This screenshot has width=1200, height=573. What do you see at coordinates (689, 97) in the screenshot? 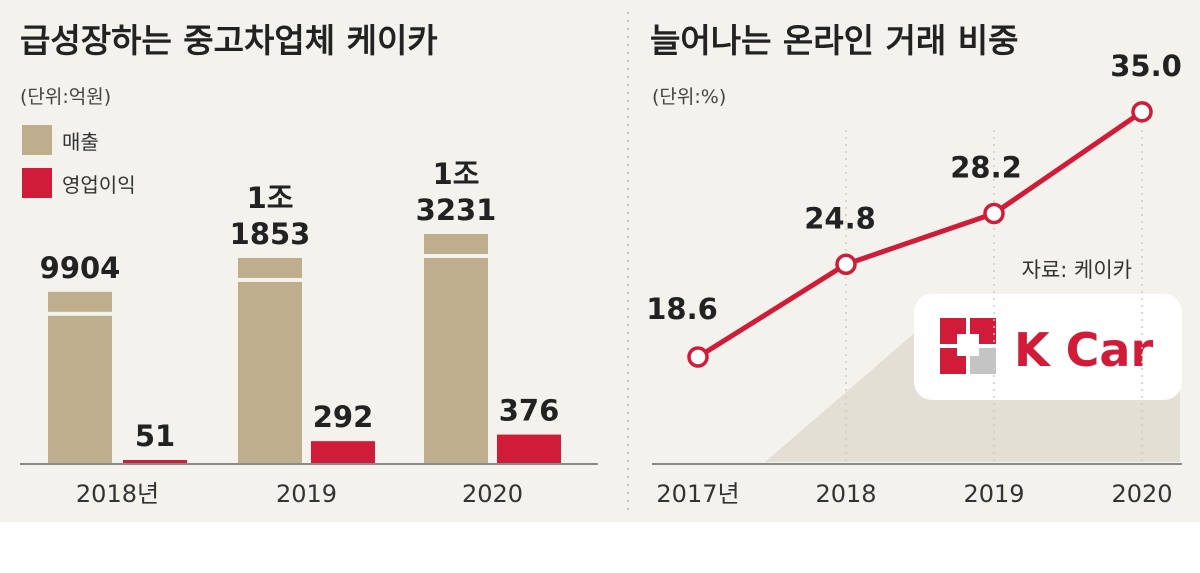
I see `line-chart-unit: (단위:%)` at bounding box center [689, 97].